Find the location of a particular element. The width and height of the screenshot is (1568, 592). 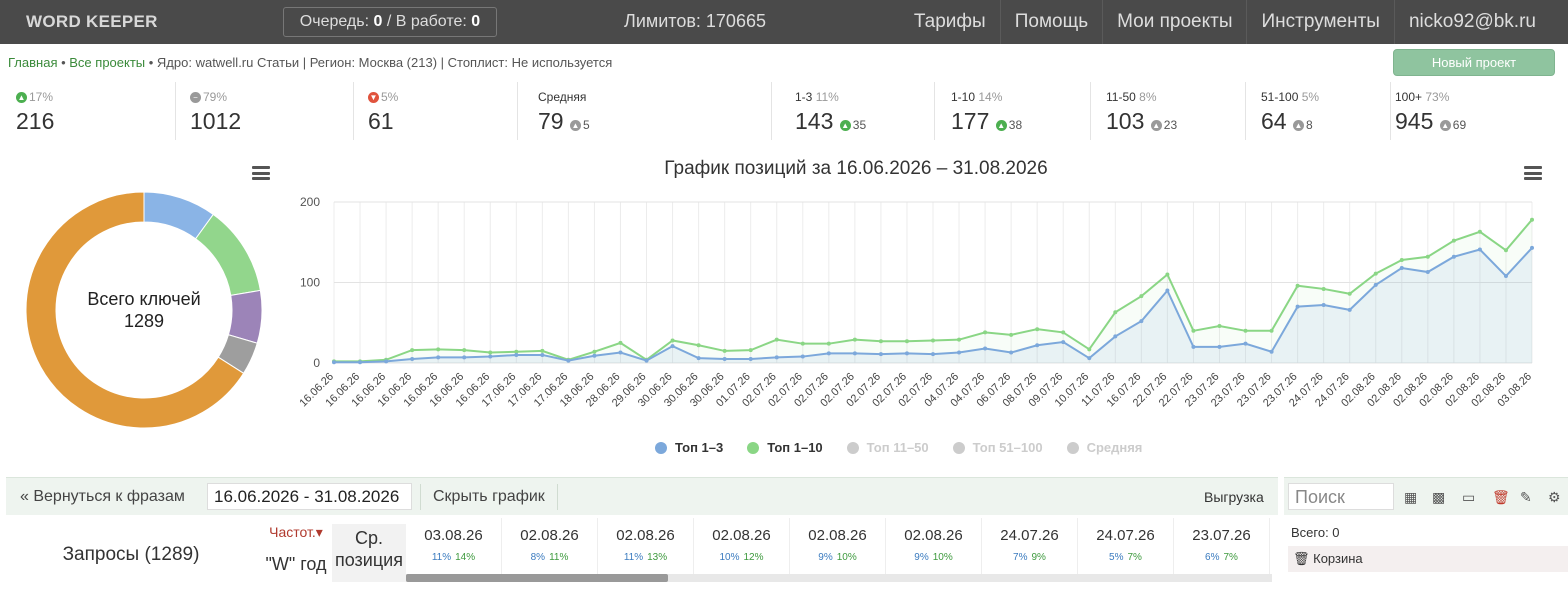

date-column-header: 23.07.26 6% 7% is located at coordinates (1222, 546).